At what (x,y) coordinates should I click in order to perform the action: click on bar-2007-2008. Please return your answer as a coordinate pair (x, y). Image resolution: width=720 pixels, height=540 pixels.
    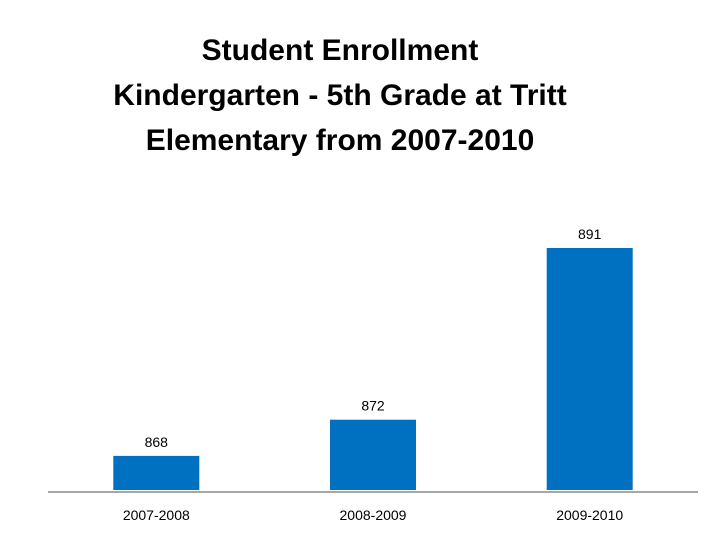
    Looking at the image, I should click on (156, 472).